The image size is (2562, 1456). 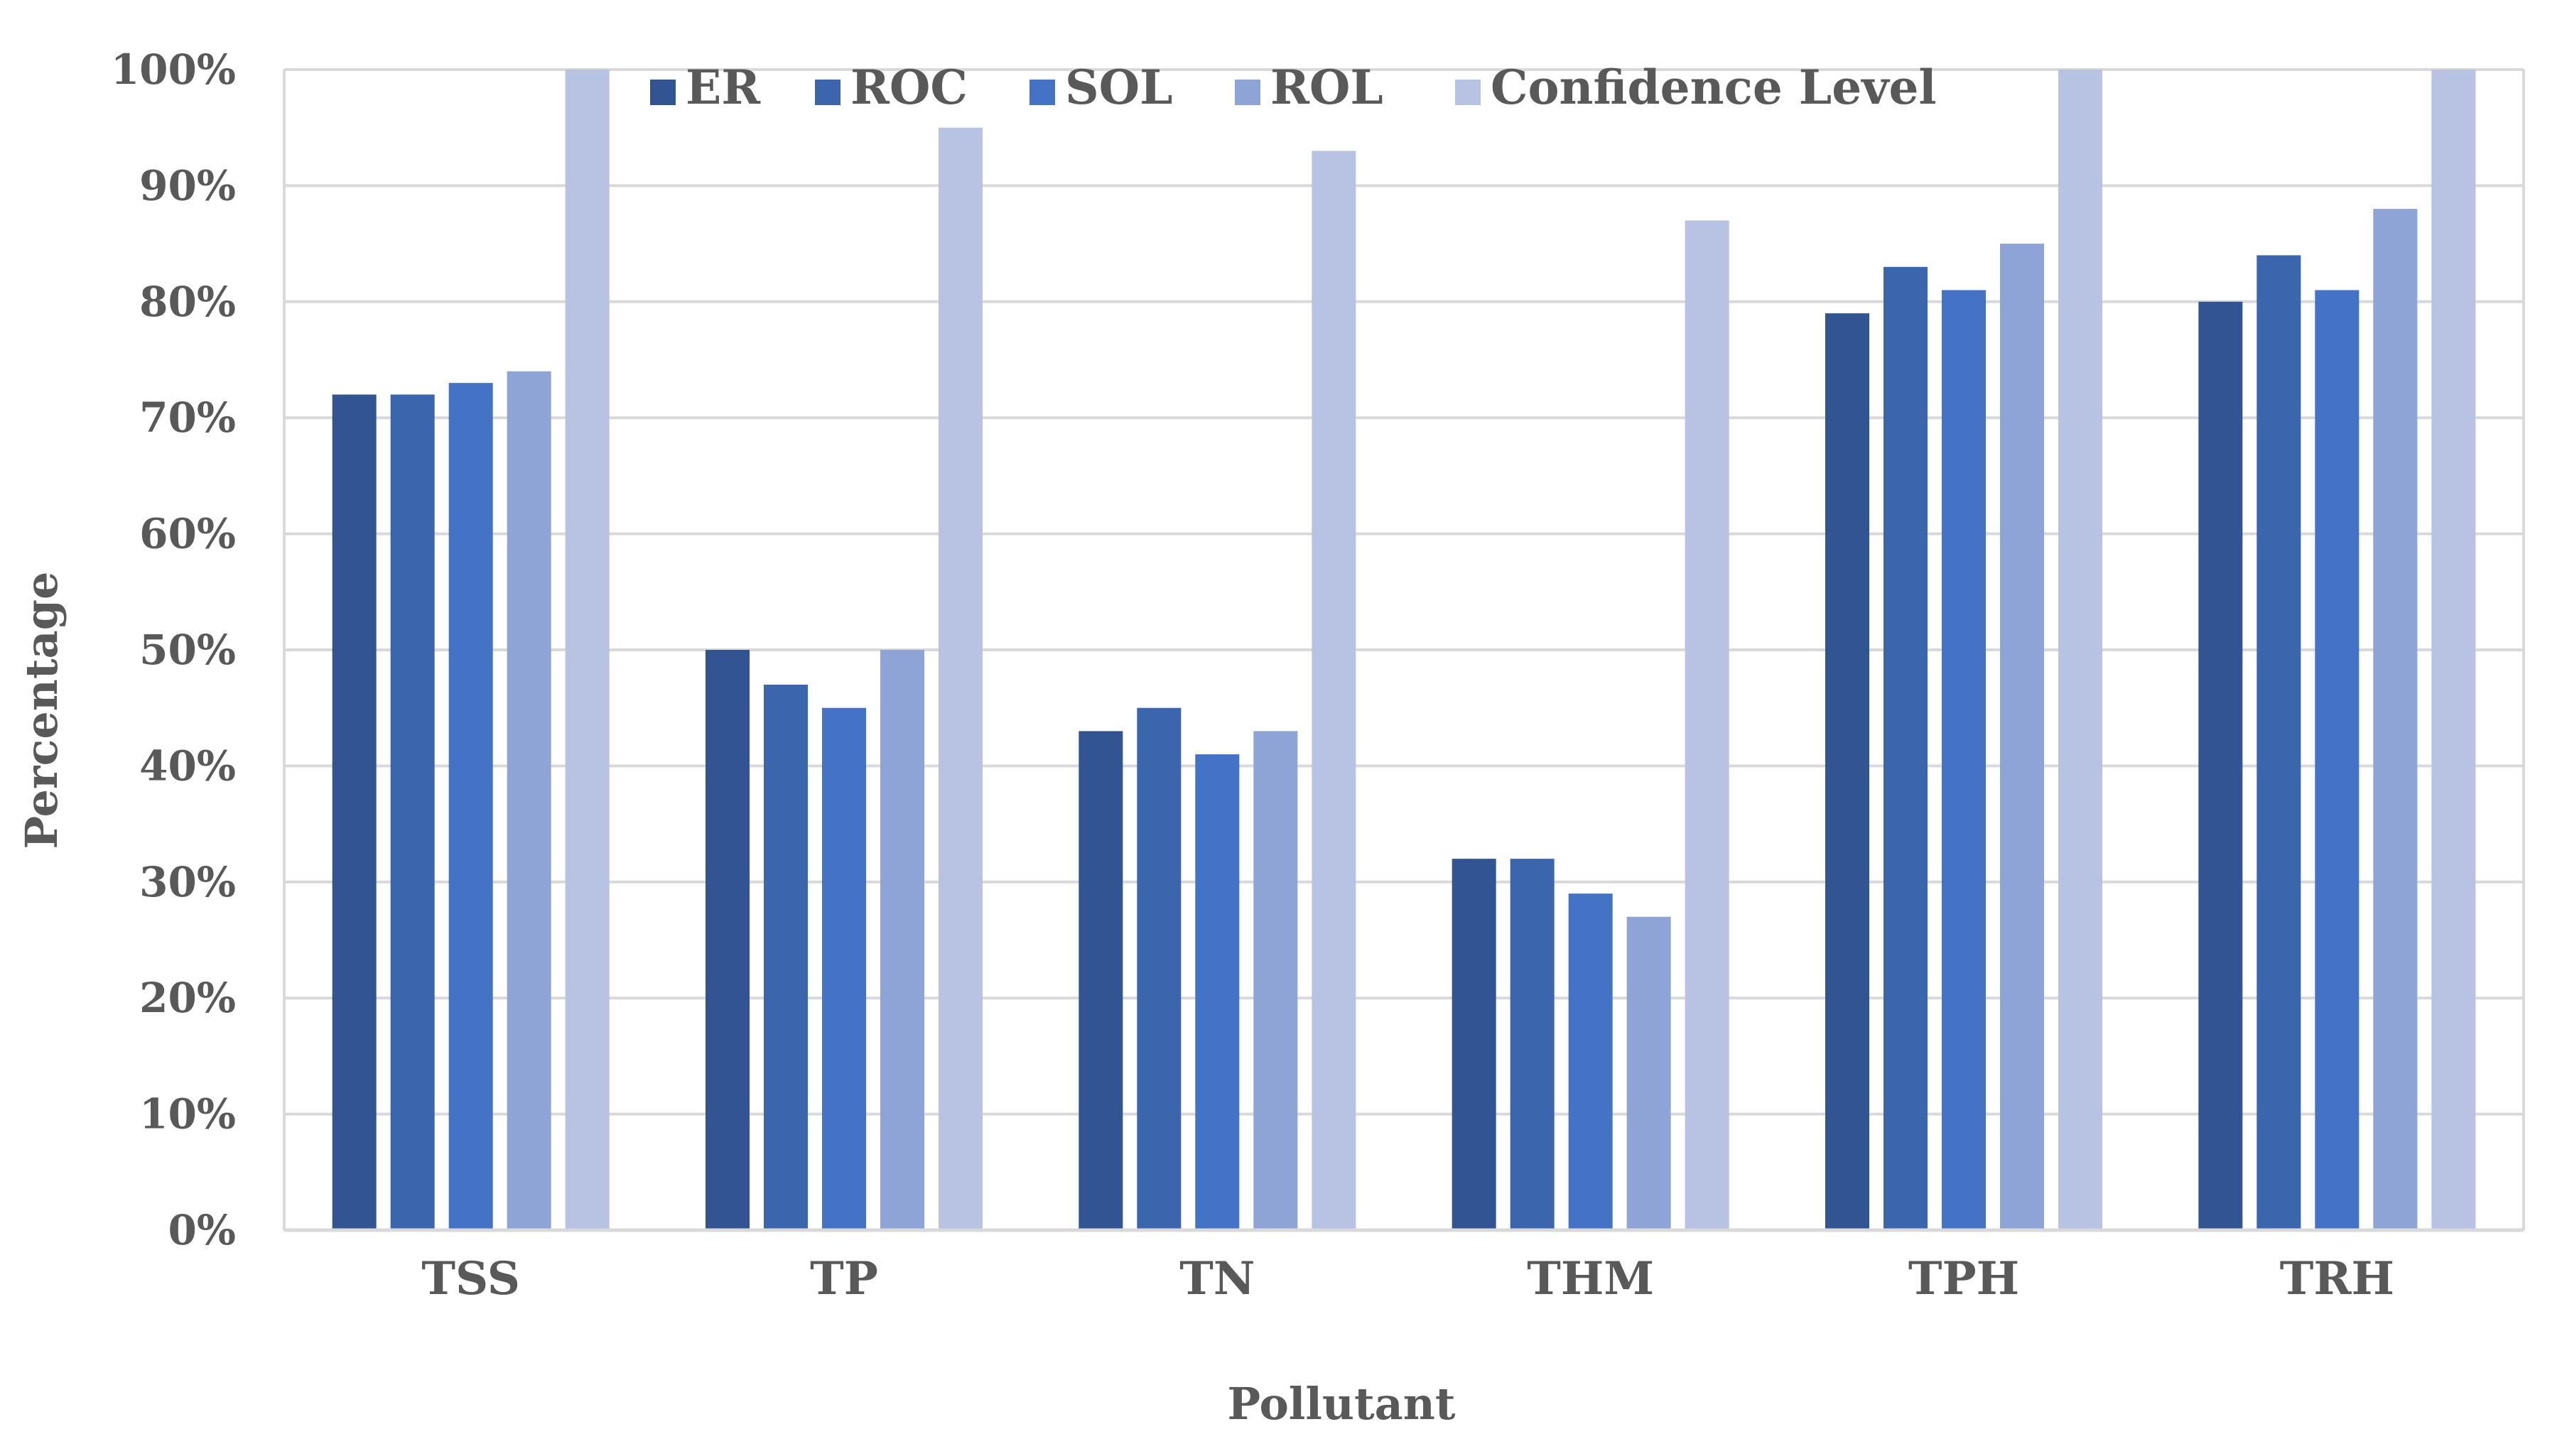 I want to click on bar-tn-sol, so click(x=1217, y=992).